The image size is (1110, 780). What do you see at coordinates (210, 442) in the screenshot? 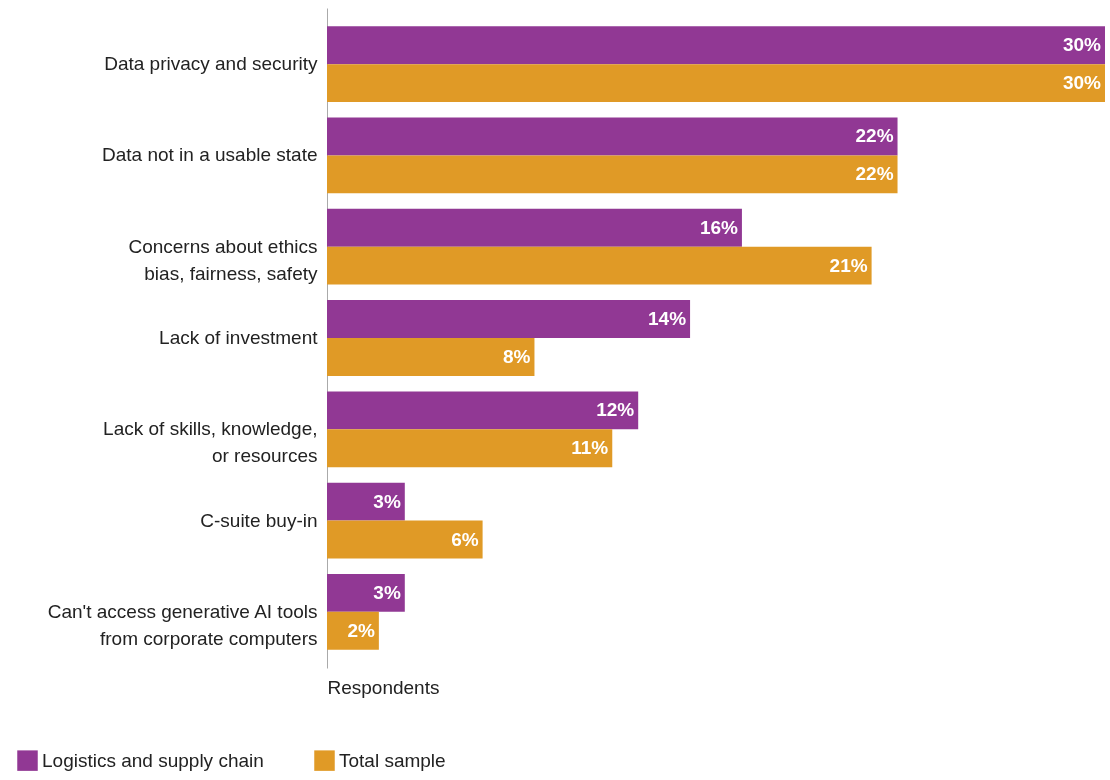
I see `y-tick-label: Lack of skills, knowledge, or resources` at bounding box center [210, 442].